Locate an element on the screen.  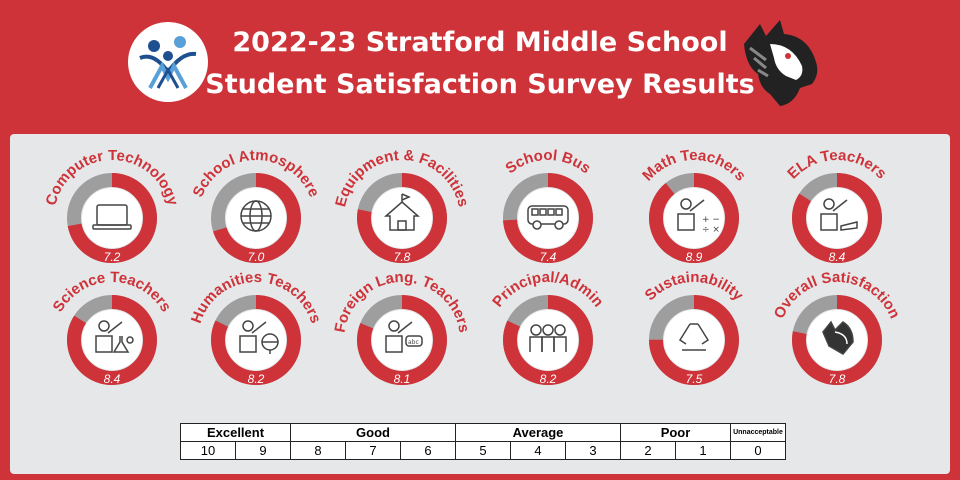
language-teacher-icon: abc is located at coordinates (404, 336).